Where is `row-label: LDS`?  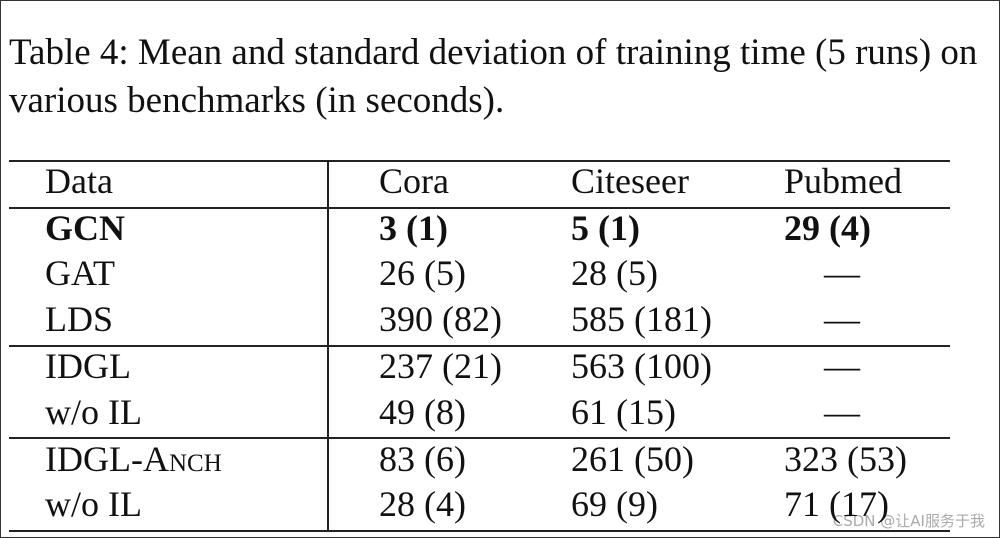 row-label: LDS is located at coordinates (79, 319).